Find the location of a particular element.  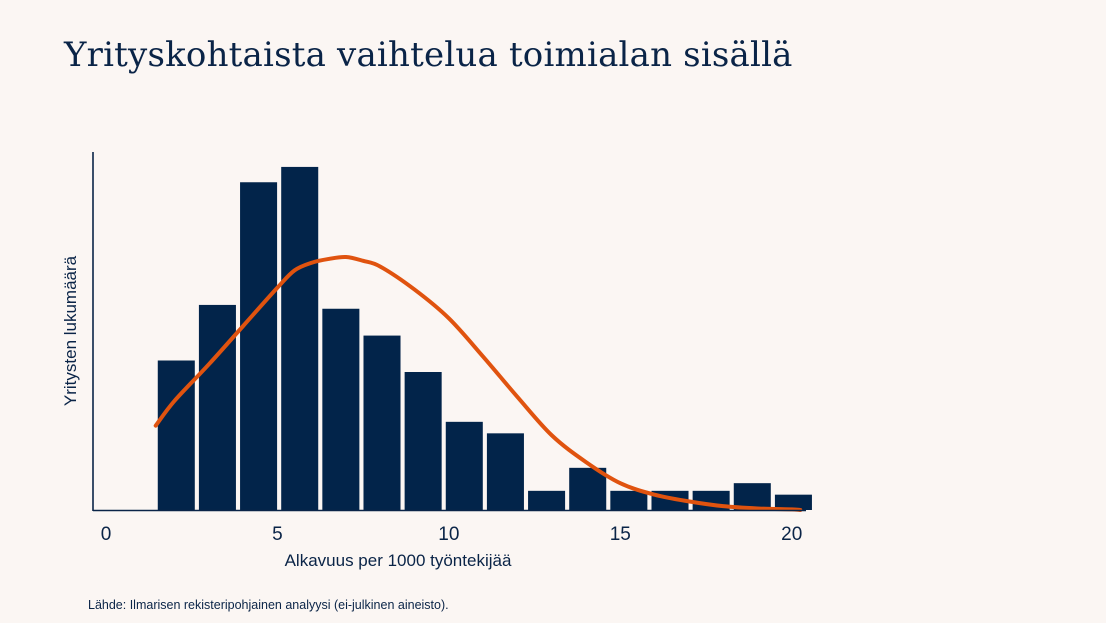

x-tick-label: 5 is located at coordinates (277, 534).